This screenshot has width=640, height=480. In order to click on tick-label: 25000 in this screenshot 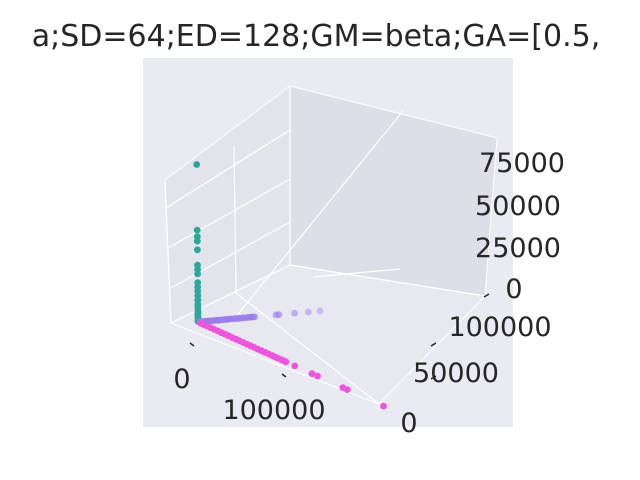, I will do `click(518, 248)`.